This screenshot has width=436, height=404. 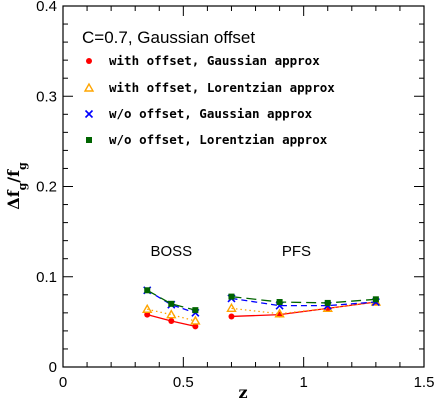 What do you see at coordinates (46, 7) in the screenshot?
I see `y-tick-label: 0.4` at bounding box center [46, 7].